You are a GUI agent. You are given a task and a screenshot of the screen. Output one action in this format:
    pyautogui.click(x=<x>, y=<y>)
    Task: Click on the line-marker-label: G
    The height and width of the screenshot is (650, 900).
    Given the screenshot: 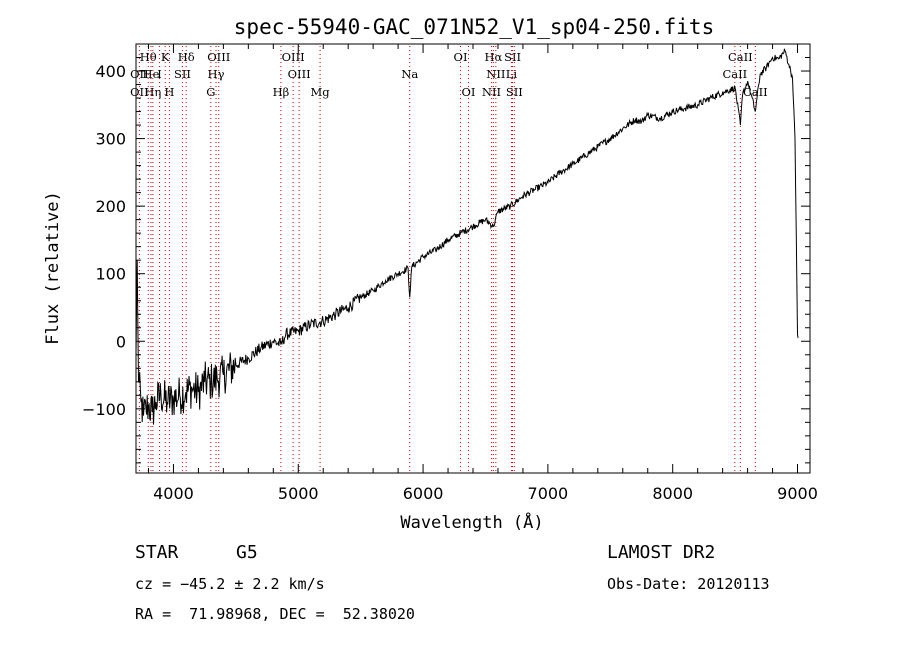 What is the action you would take?
    pyautogui.click(x=210, y=92)
    